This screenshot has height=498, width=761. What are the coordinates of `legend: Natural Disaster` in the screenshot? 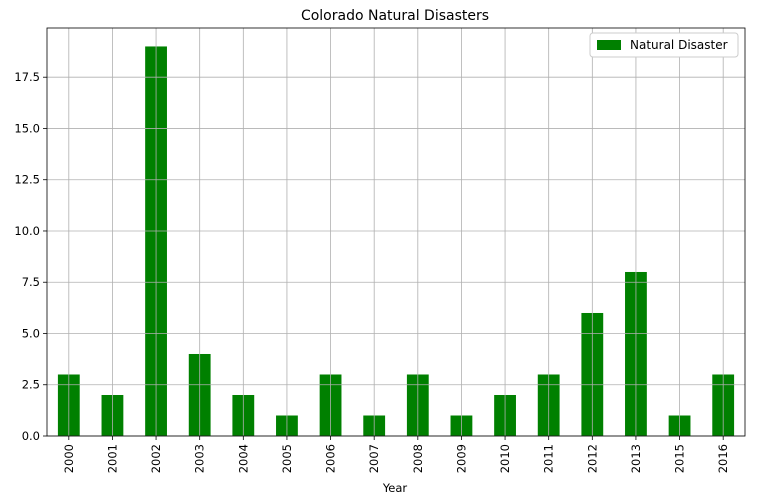 It's located at (664, 45).